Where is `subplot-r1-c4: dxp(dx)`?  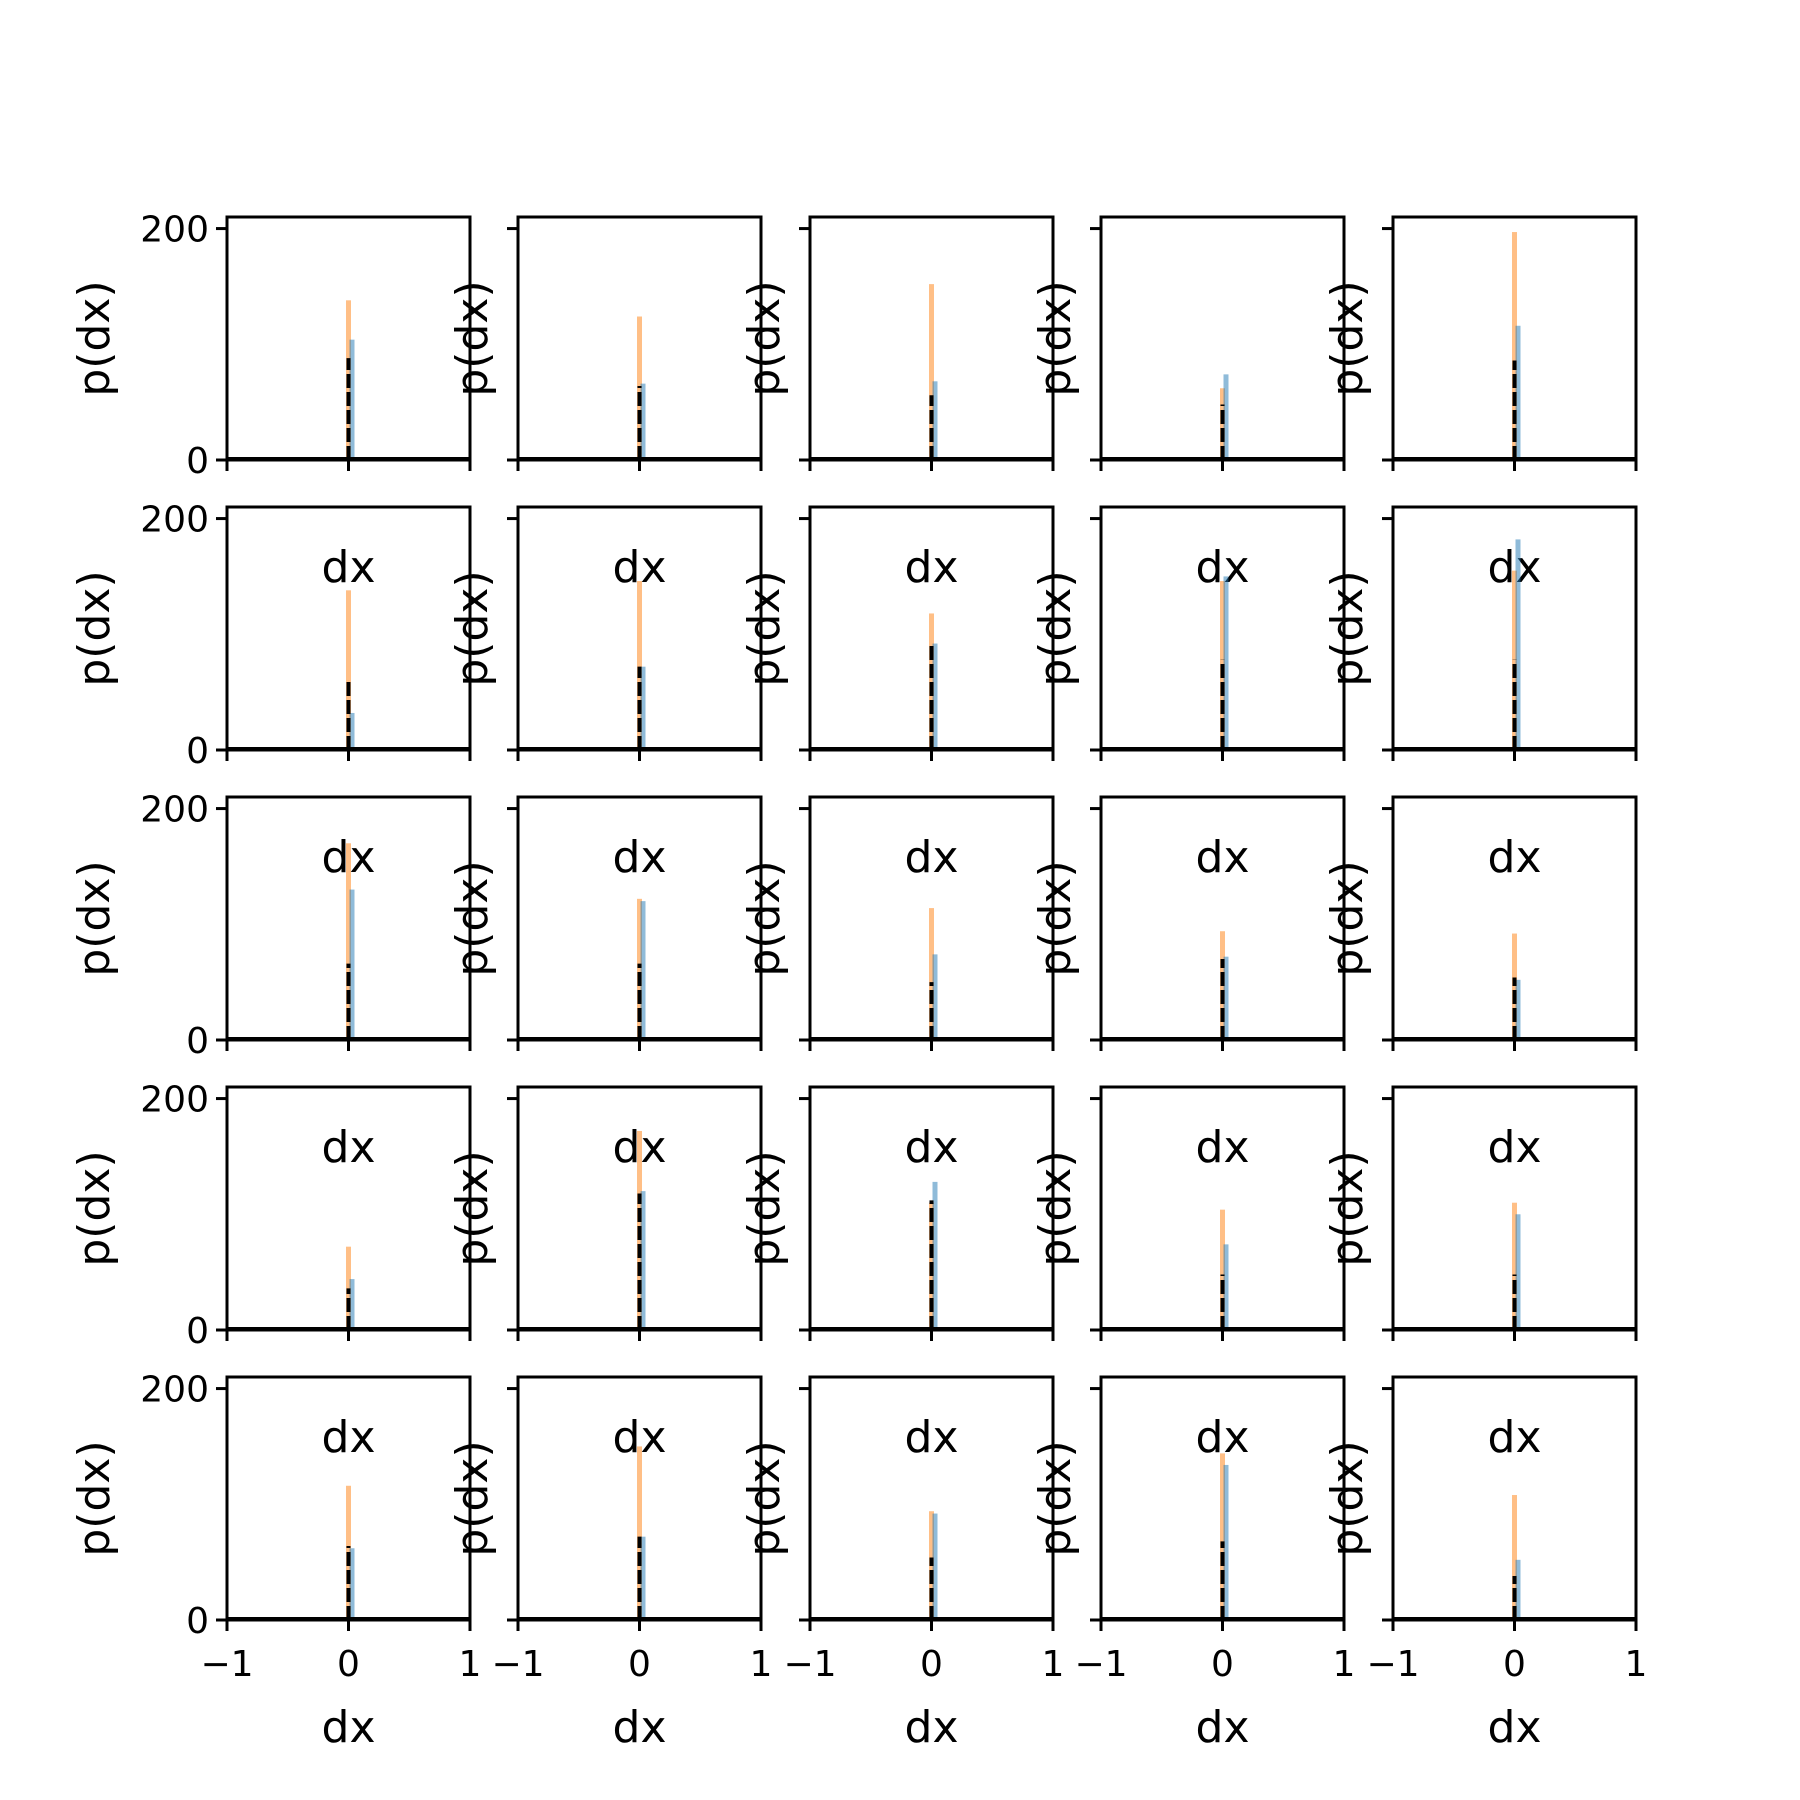
subplot-r1-c4: dxp(dx) is located at coordinates (1188, 404).